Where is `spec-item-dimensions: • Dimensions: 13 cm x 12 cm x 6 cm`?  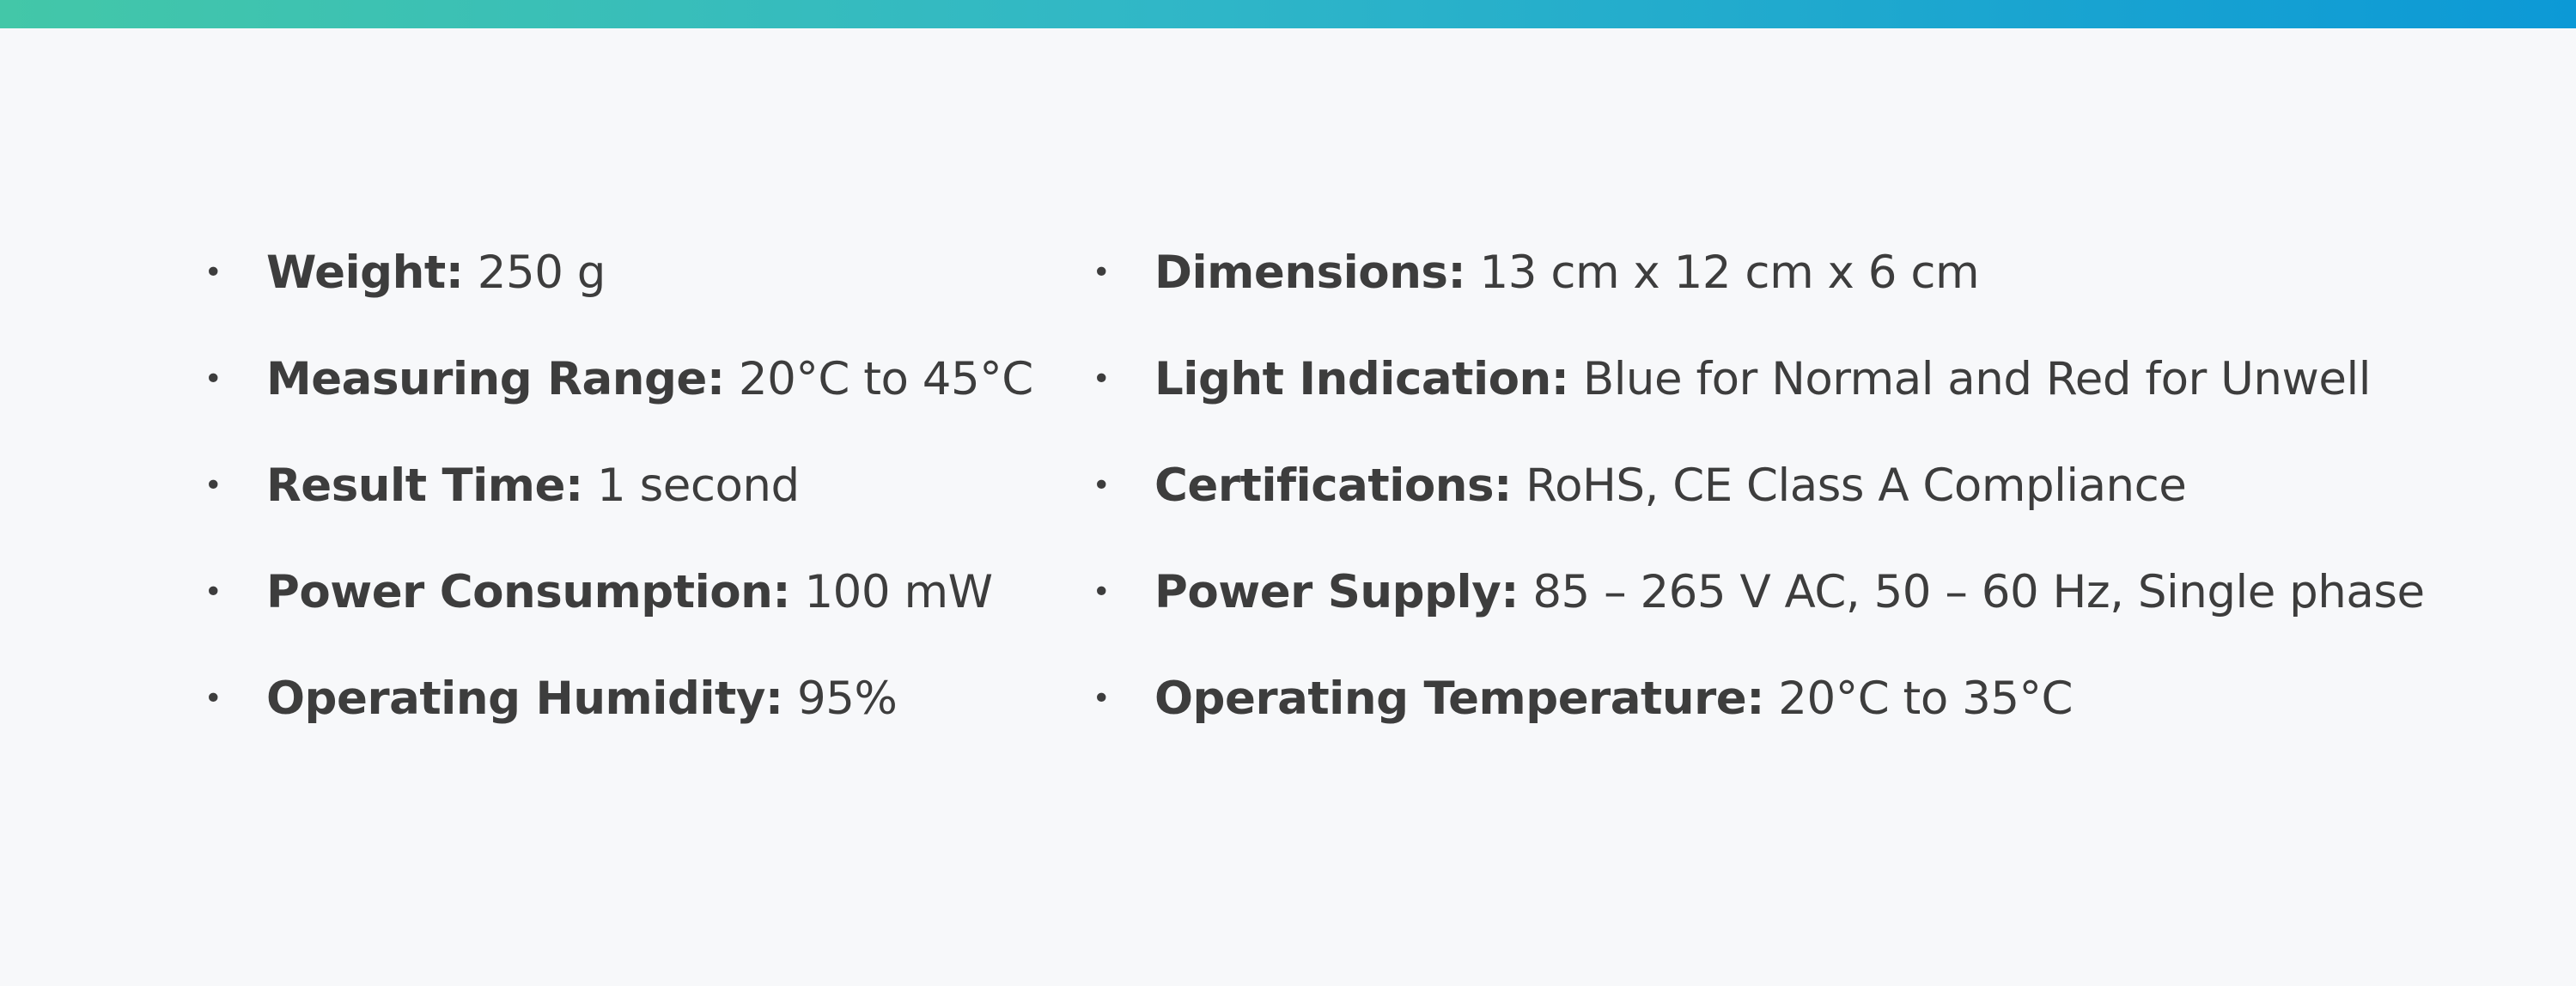
spec-item-dimensions: • Dimensions: 13 cm x 12 cm x 6 cm is located at coordinates (1812, 273).